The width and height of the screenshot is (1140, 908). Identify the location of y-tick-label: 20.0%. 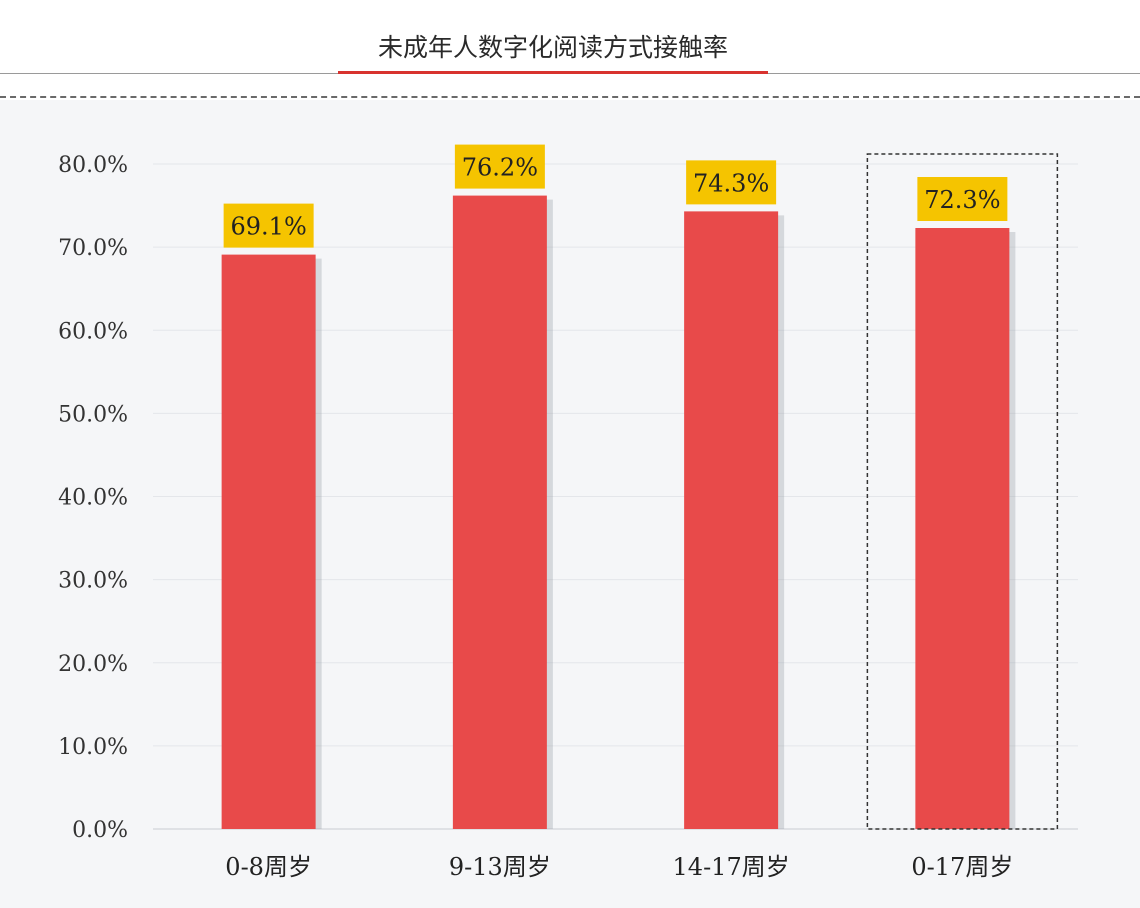
(93, 664).